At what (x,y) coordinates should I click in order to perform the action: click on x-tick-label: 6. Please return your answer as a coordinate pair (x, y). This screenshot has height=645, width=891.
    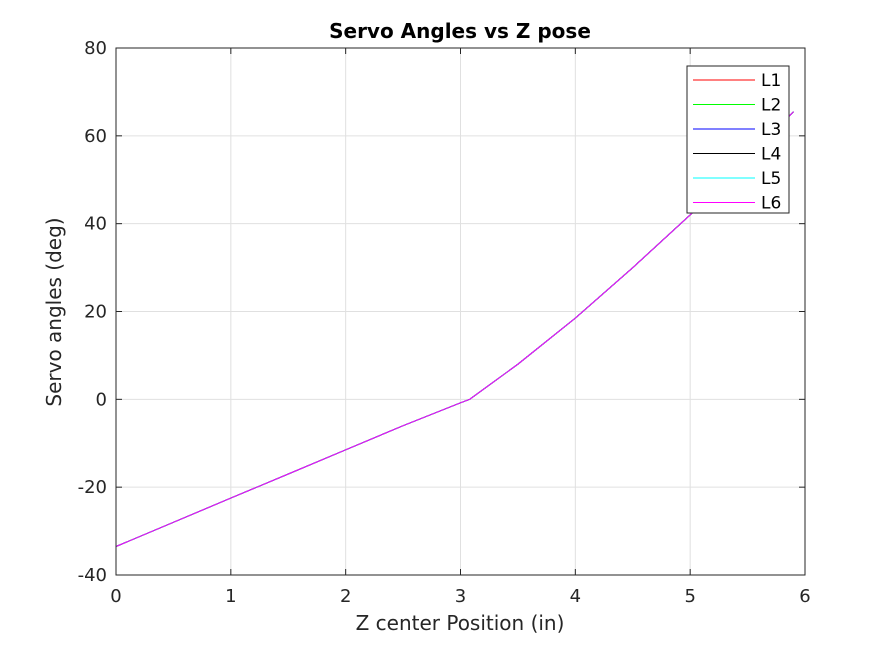
    Looking at the image, I should click on (804, 596).